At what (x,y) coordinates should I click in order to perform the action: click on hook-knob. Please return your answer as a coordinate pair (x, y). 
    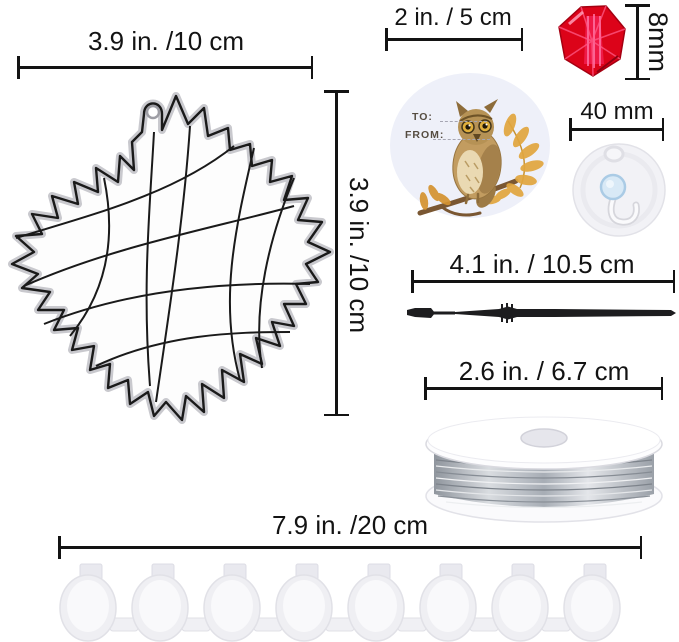
    Looking at the image, I should click on (613, 187).